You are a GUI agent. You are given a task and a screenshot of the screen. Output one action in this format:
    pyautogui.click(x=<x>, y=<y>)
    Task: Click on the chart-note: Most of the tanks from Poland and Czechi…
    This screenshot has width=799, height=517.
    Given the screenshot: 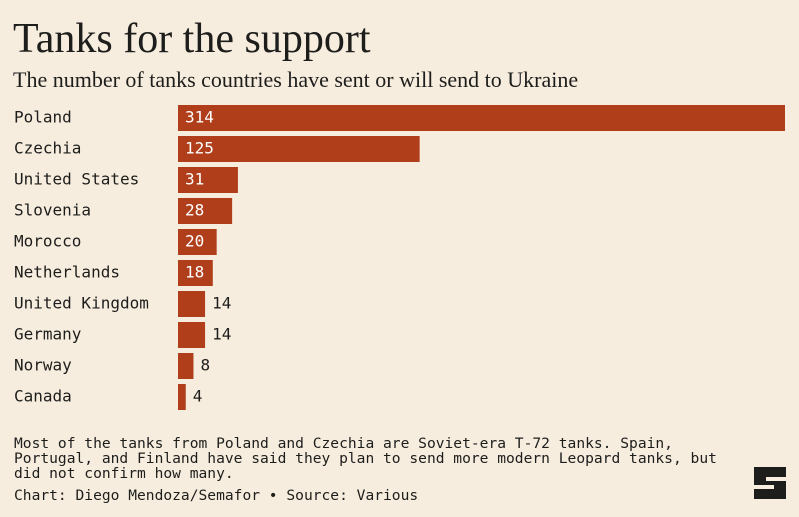 What is the action you would take?
    pyautogui.click(x=365, y=458)
    